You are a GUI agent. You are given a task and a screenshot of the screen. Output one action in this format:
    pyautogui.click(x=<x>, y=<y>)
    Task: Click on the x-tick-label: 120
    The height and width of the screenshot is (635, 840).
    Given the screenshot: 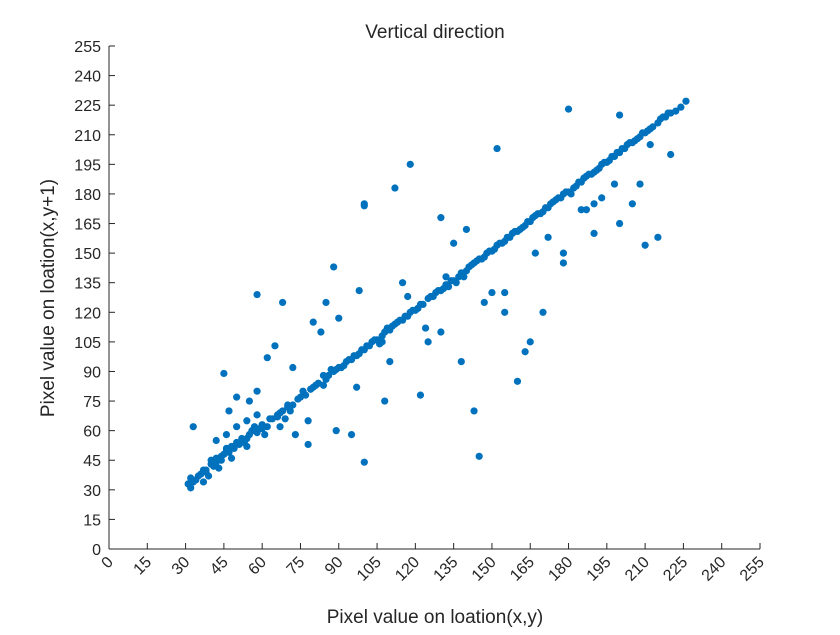 What is the action you would take?
    pyautogui.click(x=407, y=569)
    